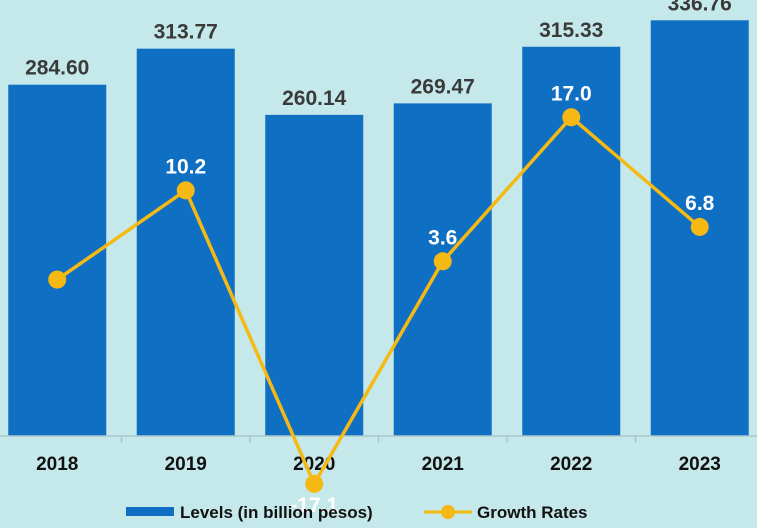  Describe the element at coordinates (276, 512) in the screenshot. I see `legend-levels-label: Levels (in billion pesos)` at that location.